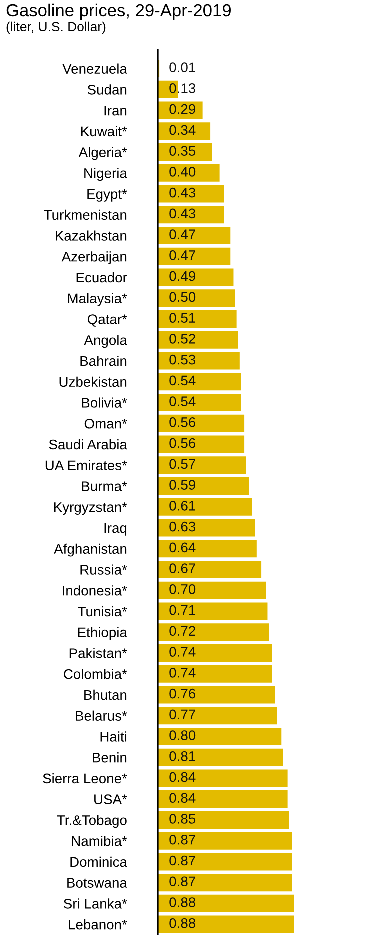  Describe the element at coordinates (183, 67) in the screenshot. I see `data-label: 0.01` at that location.